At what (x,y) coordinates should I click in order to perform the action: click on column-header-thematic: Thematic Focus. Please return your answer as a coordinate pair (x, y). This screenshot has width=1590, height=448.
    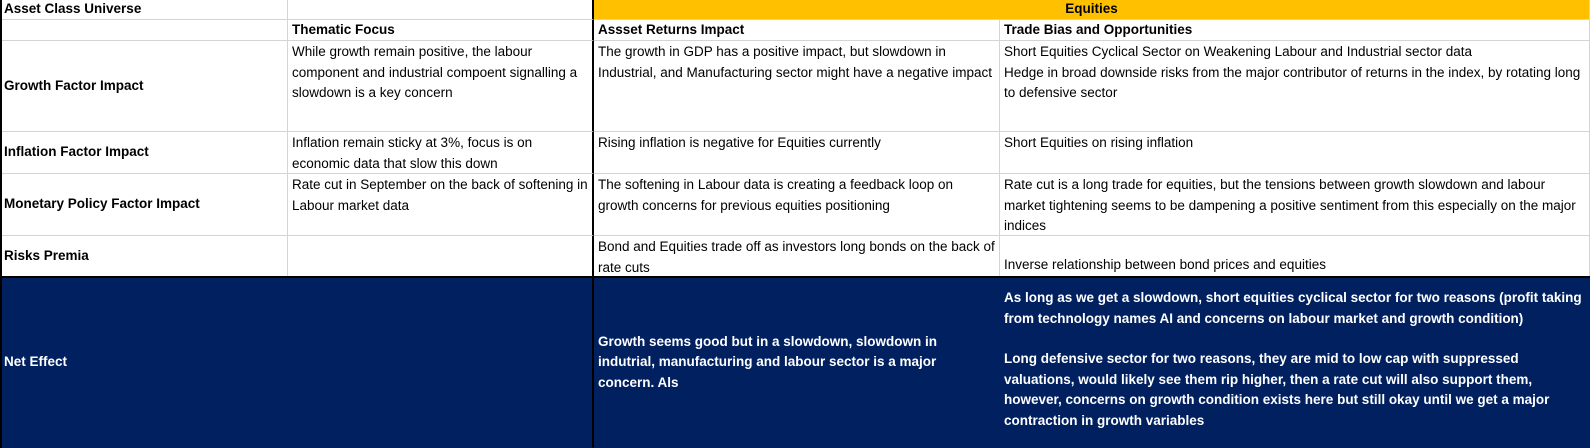
    Looking at the image, I should click on (441, 30).